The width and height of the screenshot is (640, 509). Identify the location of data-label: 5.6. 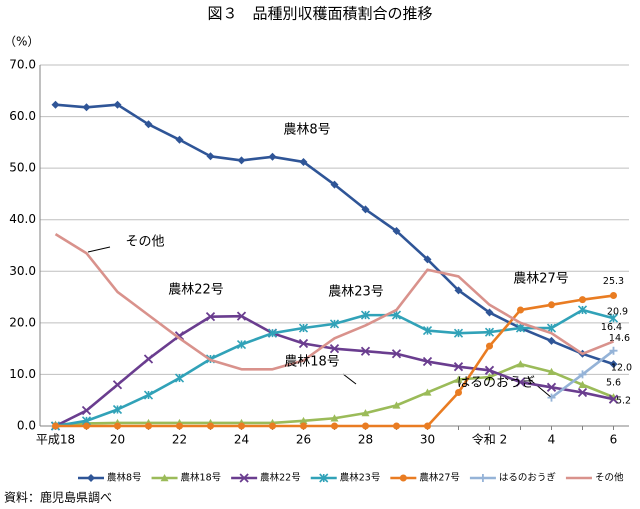
(613, 383).